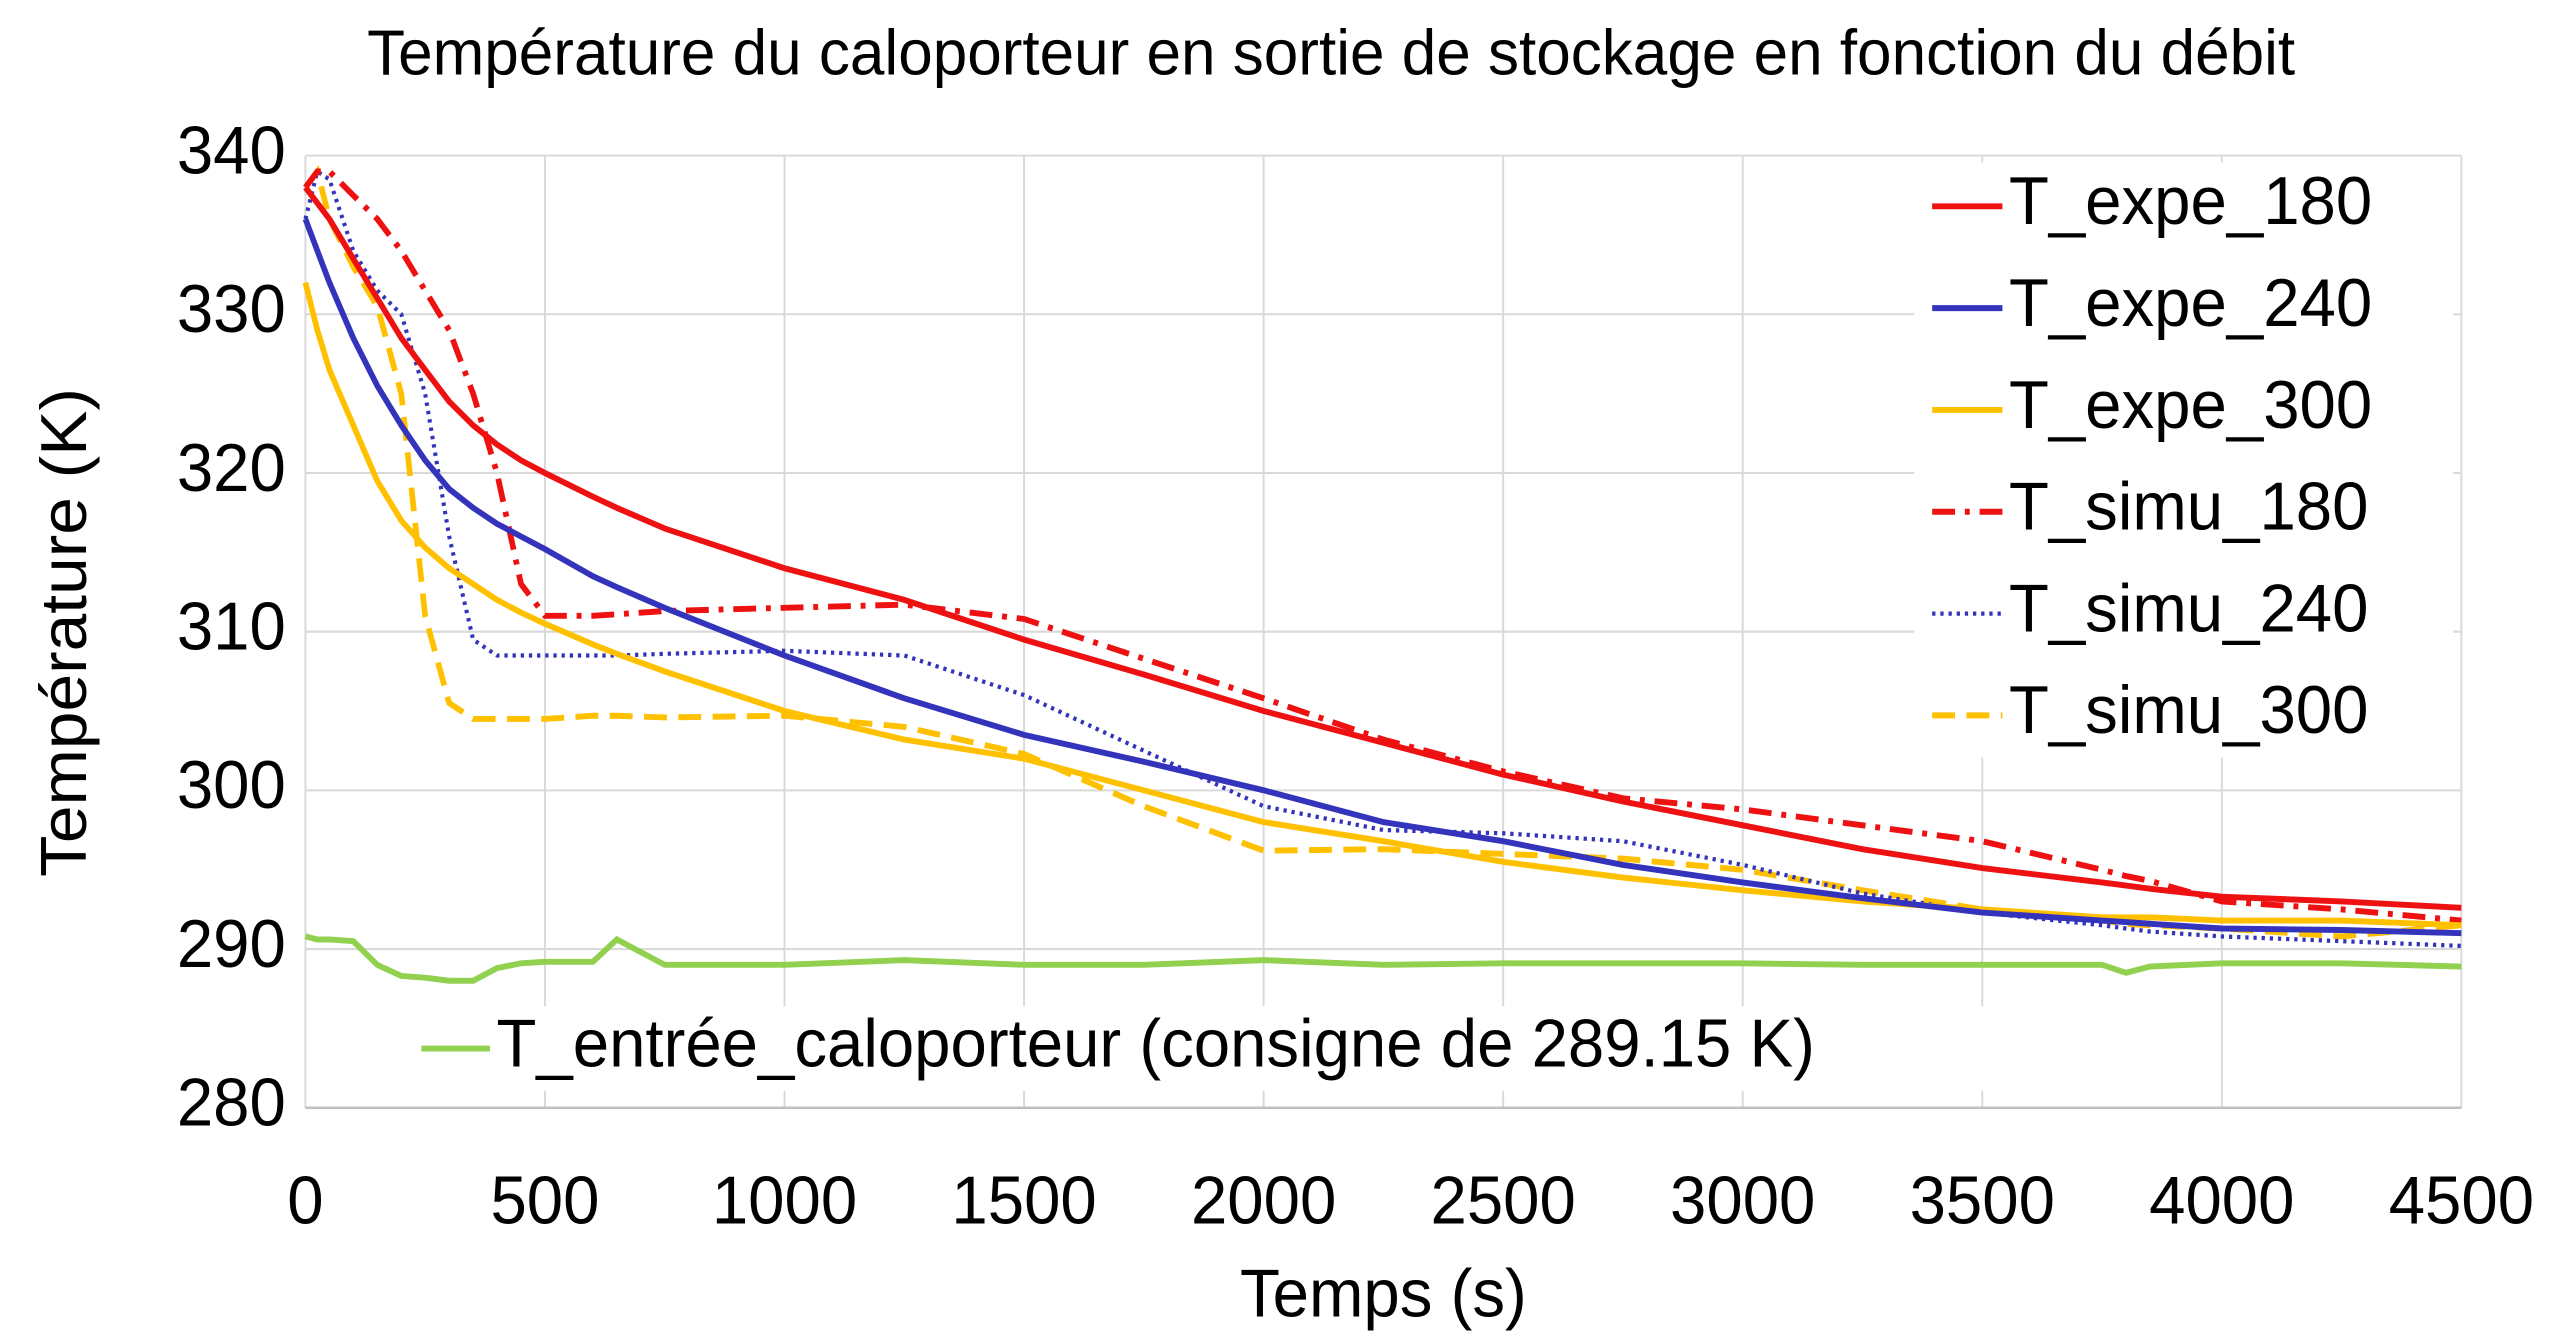 This screenshot has height=1331, width=2561. I want to click on x-tick-label: 2000, so click(1263, 1201).